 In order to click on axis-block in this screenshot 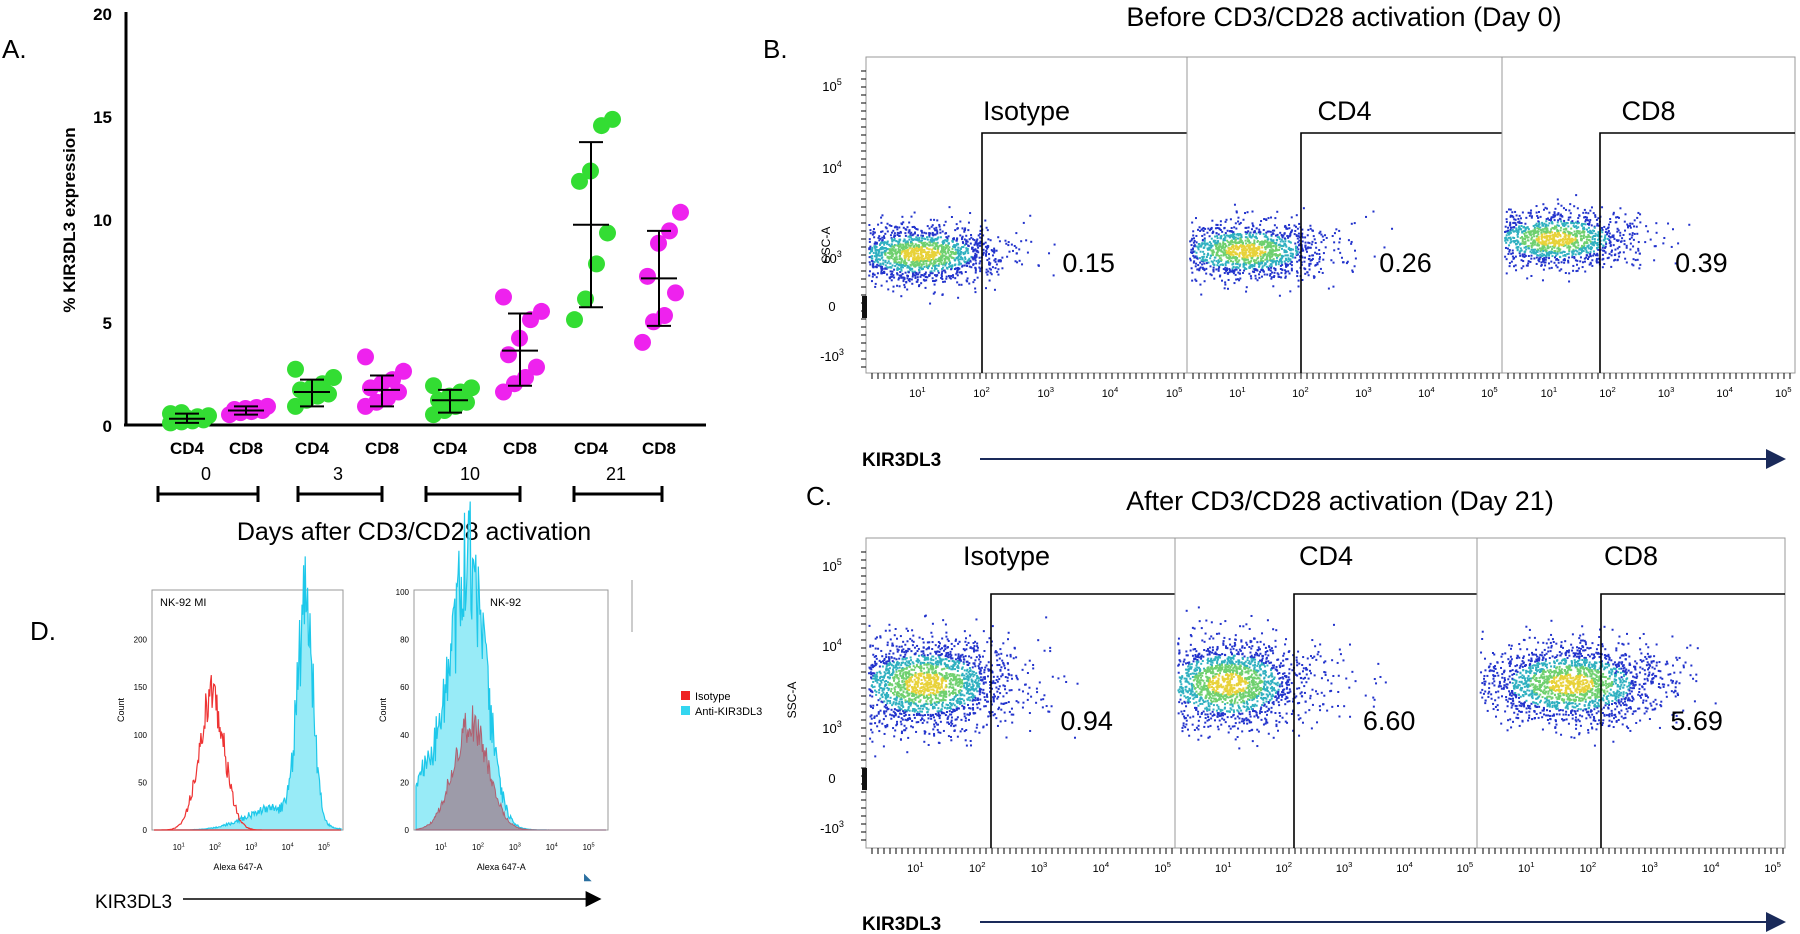, I will do `click(864, 307)`.